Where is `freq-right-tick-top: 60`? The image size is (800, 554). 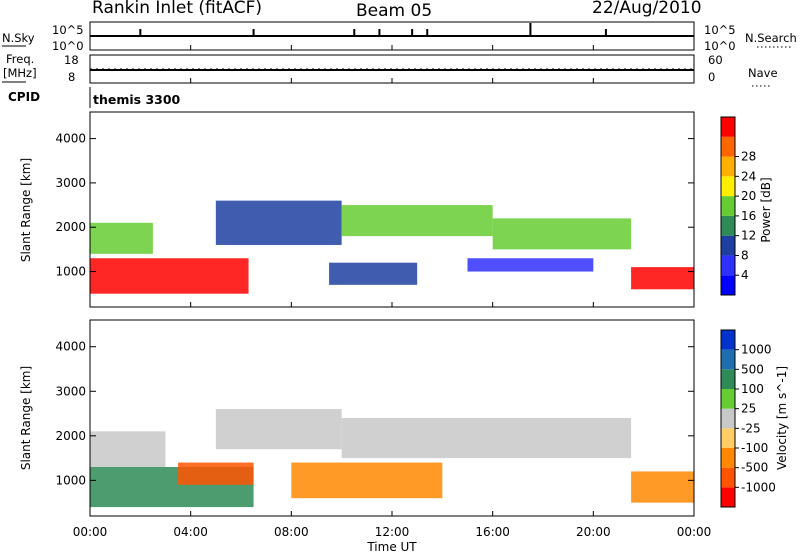
freq-right-tick-top: 60 is located at coordinates (715, 60).